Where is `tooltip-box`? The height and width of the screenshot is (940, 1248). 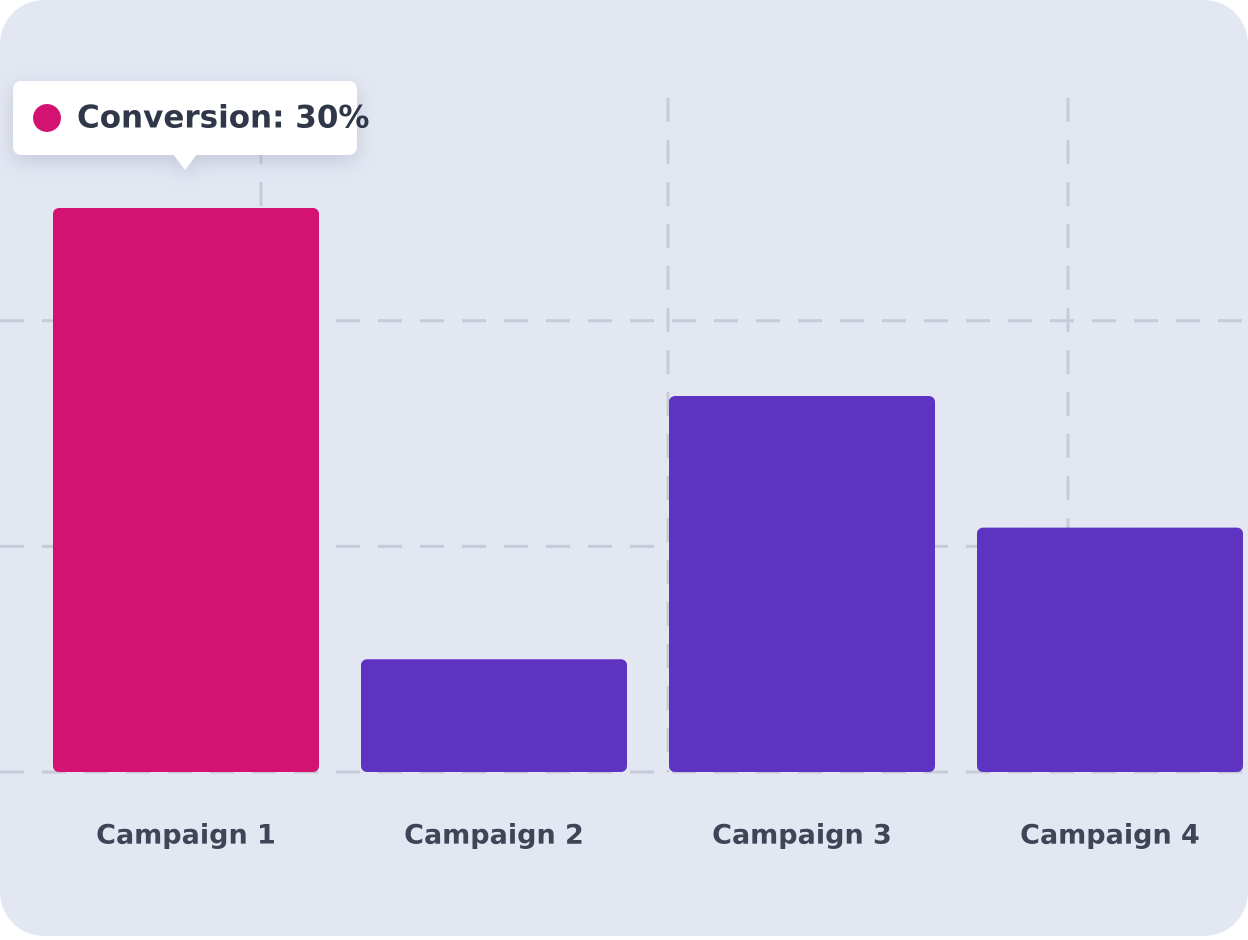 tooltip-box is located at coordinates (185, 118).